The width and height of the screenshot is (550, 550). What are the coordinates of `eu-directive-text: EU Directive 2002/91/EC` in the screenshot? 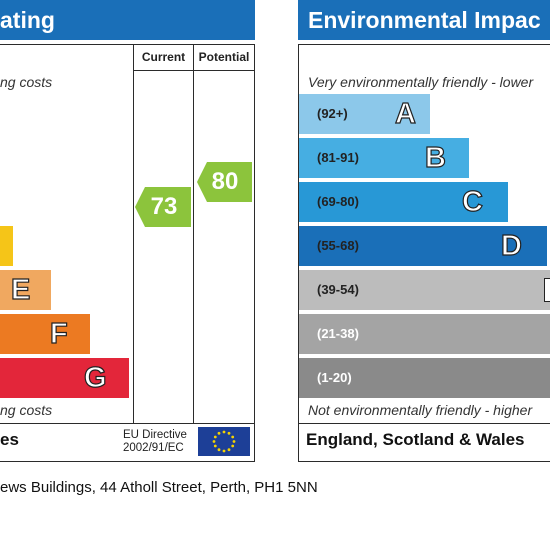 It's located at (155, 442).